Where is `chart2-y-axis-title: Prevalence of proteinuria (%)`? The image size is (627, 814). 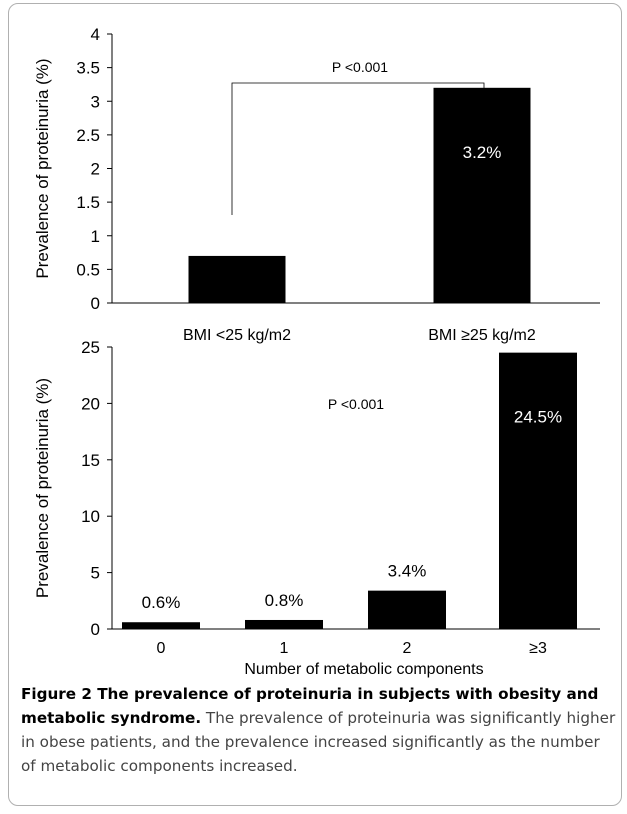
chart2-y-axis-title: Prevalence of proteinuria (%) is located at coordinates (42, 488).